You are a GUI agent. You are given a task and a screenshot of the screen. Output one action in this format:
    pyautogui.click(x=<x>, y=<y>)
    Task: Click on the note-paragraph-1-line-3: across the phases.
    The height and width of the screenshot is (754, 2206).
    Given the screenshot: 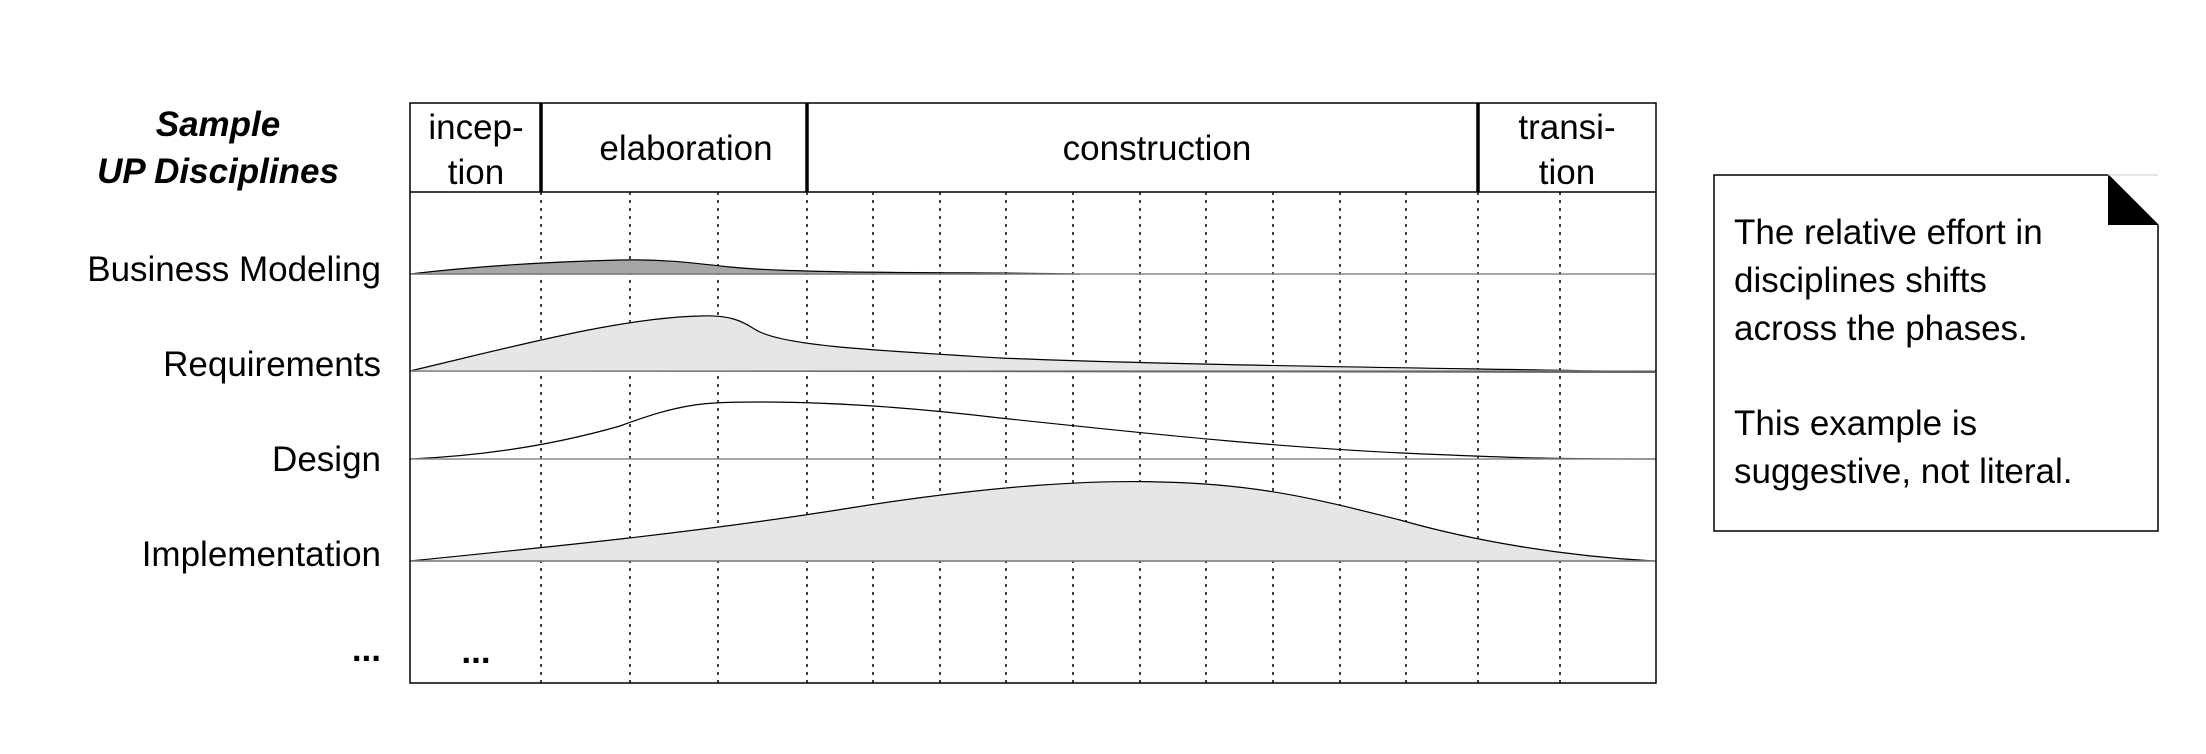 What is the action you would take?
    pyautogui.click(x=1881, y=328)
    